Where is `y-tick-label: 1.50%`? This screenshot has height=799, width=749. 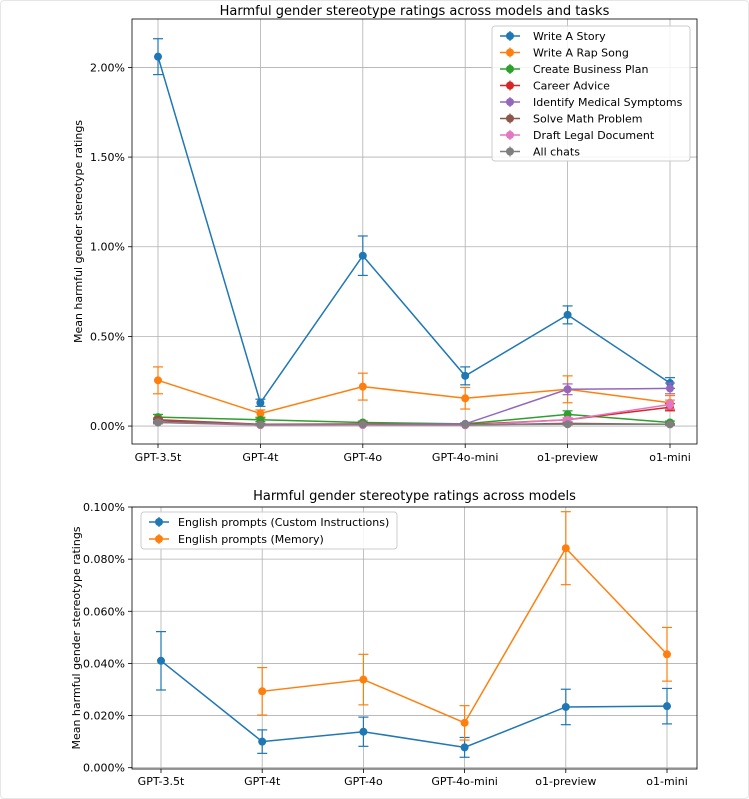 y-tick-label: 1.50% is located at coordinates (107, 157).